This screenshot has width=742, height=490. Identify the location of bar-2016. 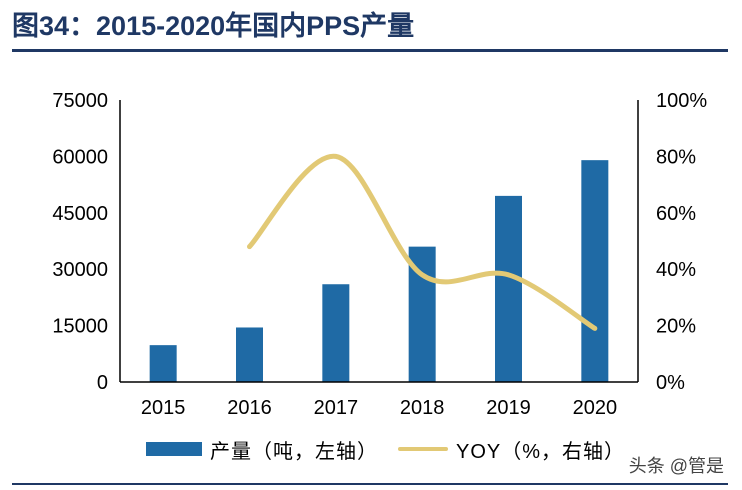
(249, 354).